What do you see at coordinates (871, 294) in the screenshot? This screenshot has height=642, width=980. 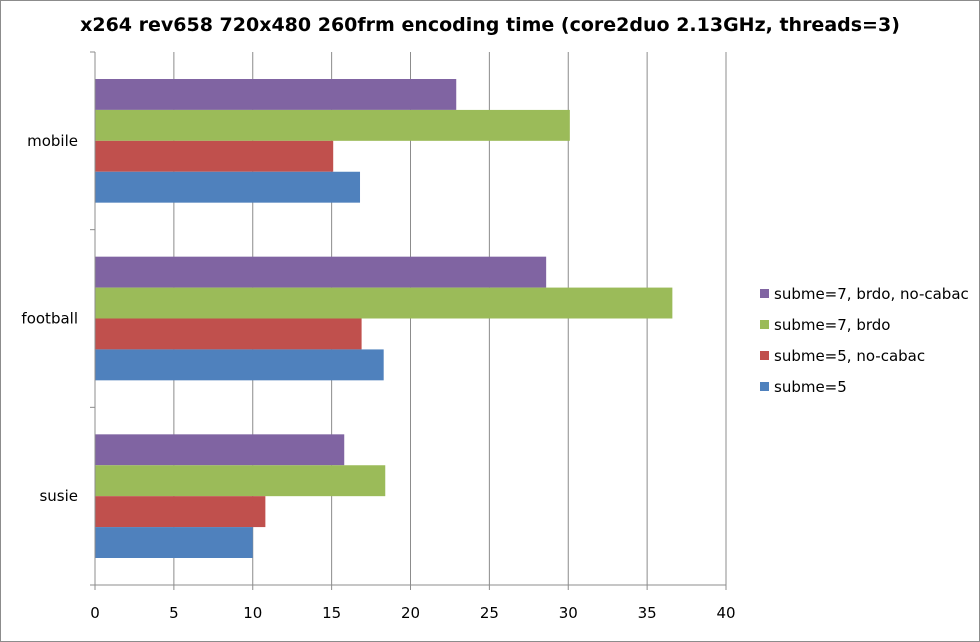 I see `legend-label: subme=7, brdo, no-cabac` at bounding box center [871, 294].